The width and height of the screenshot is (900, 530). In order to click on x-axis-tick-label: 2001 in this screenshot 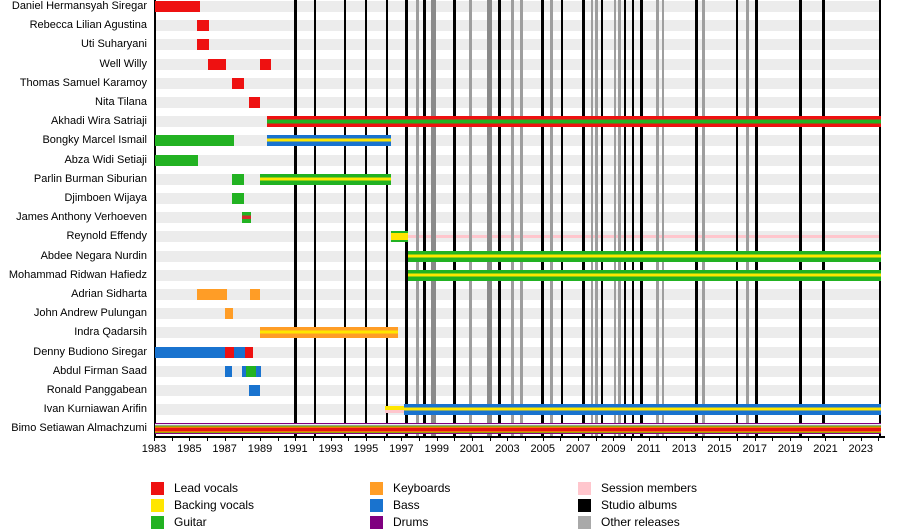, I will do `click(472, 449)`.